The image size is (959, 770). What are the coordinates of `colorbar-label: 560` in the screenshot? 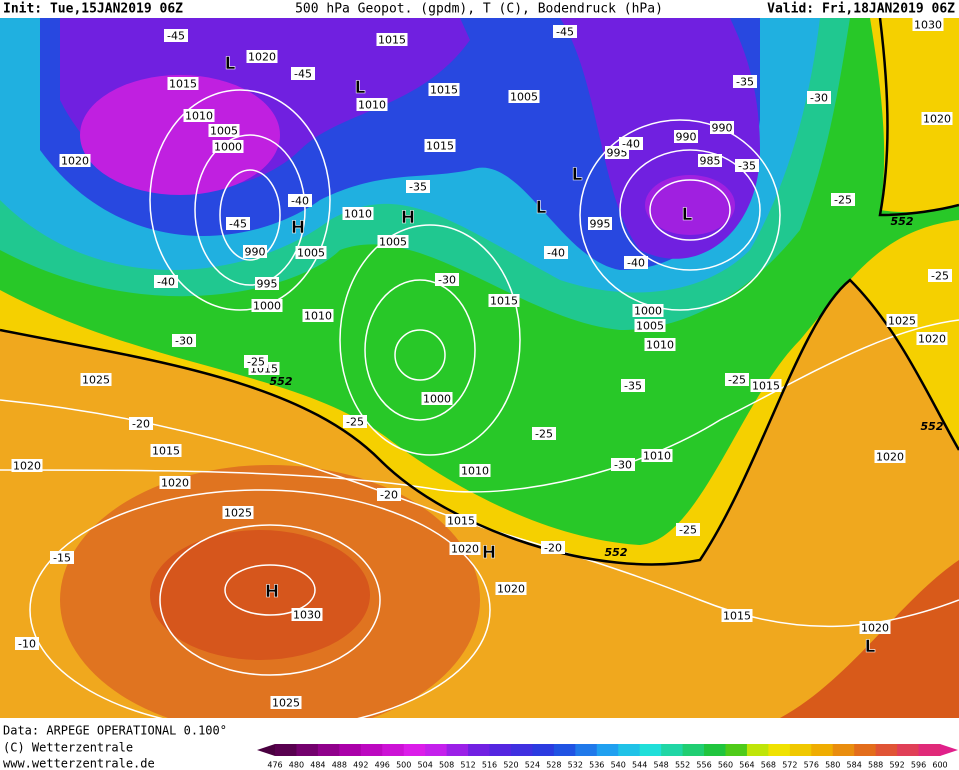 It's located at (725, 765).